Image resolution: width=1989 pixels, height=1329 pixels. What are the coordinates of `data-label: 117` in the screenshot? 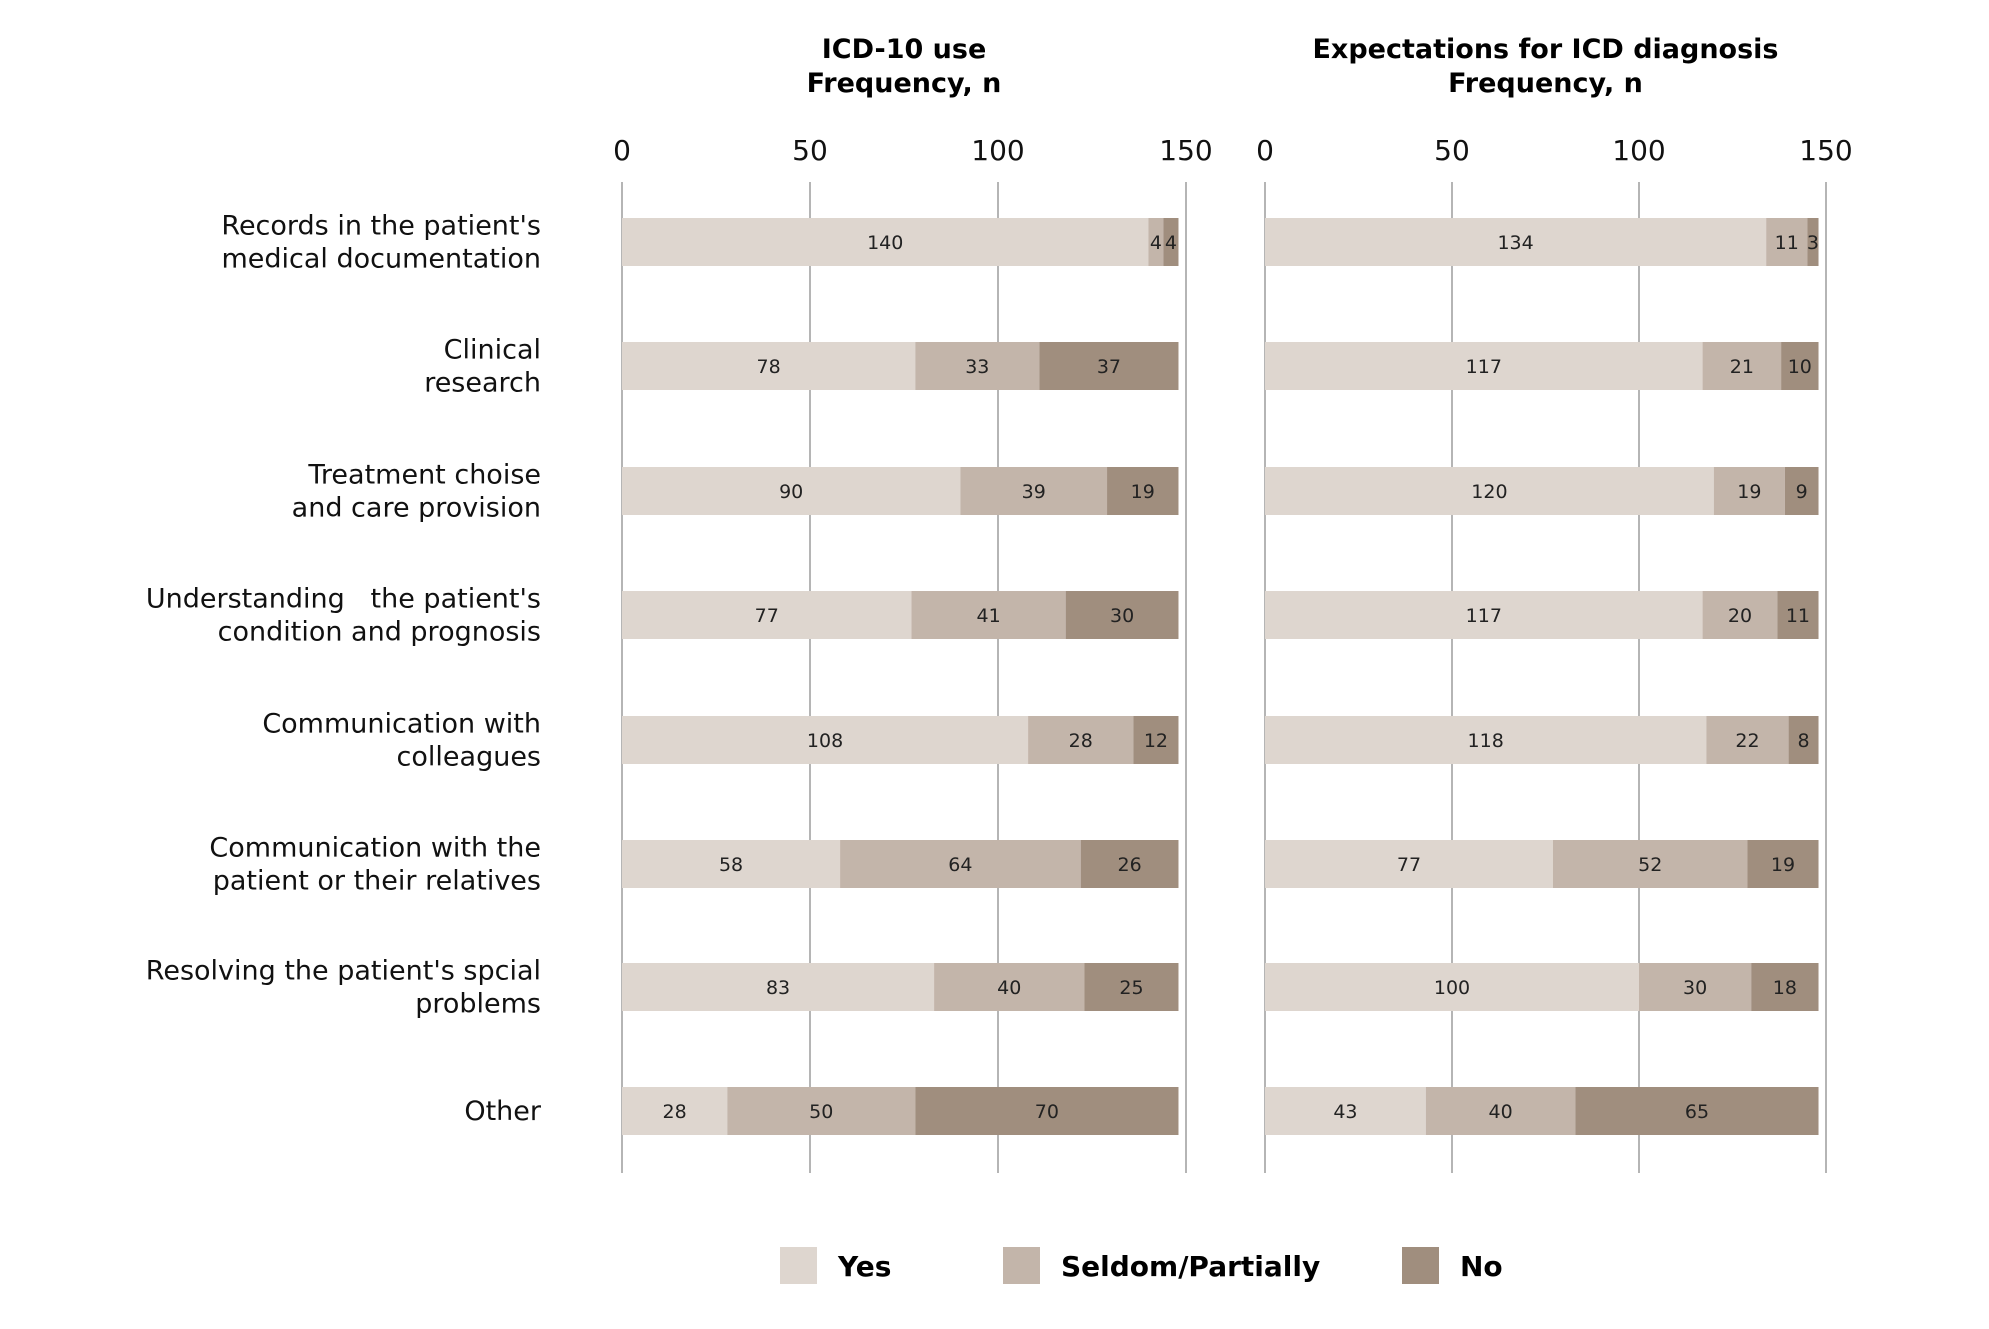 It's located at (1484, 367).